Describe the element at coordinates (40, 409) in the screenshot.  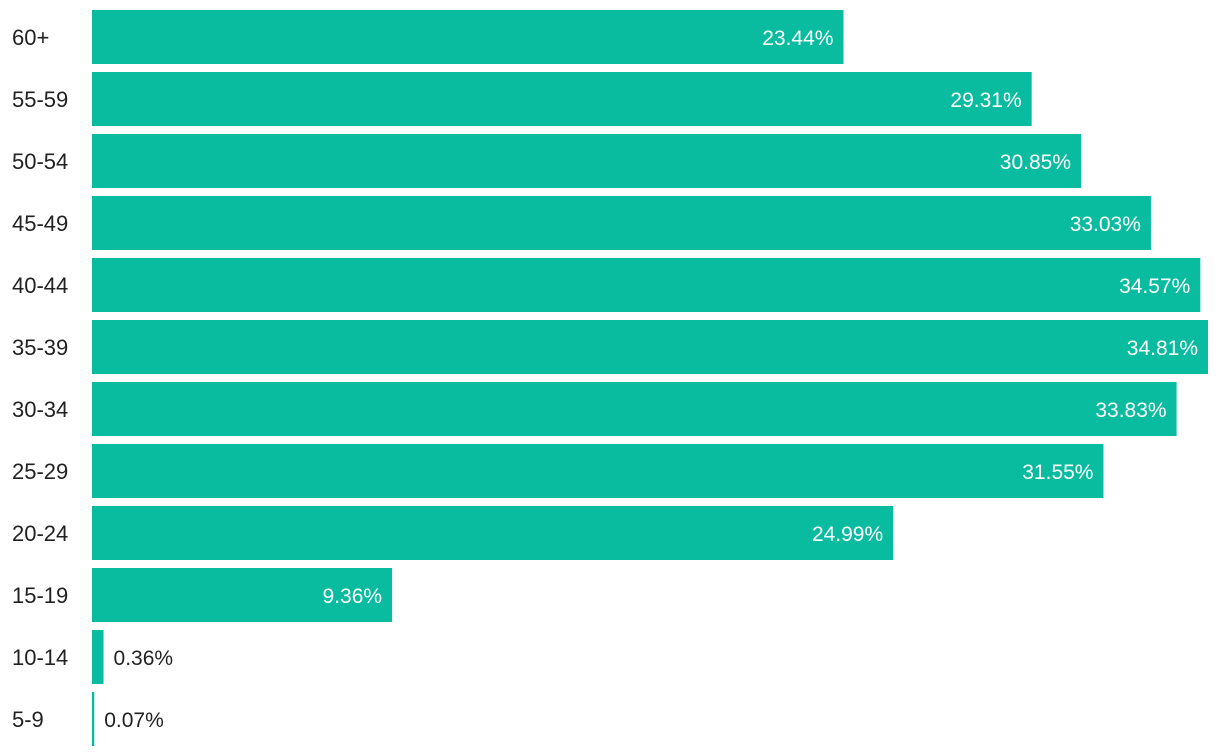
I see `category-label-30-34: 30-34` at that location.